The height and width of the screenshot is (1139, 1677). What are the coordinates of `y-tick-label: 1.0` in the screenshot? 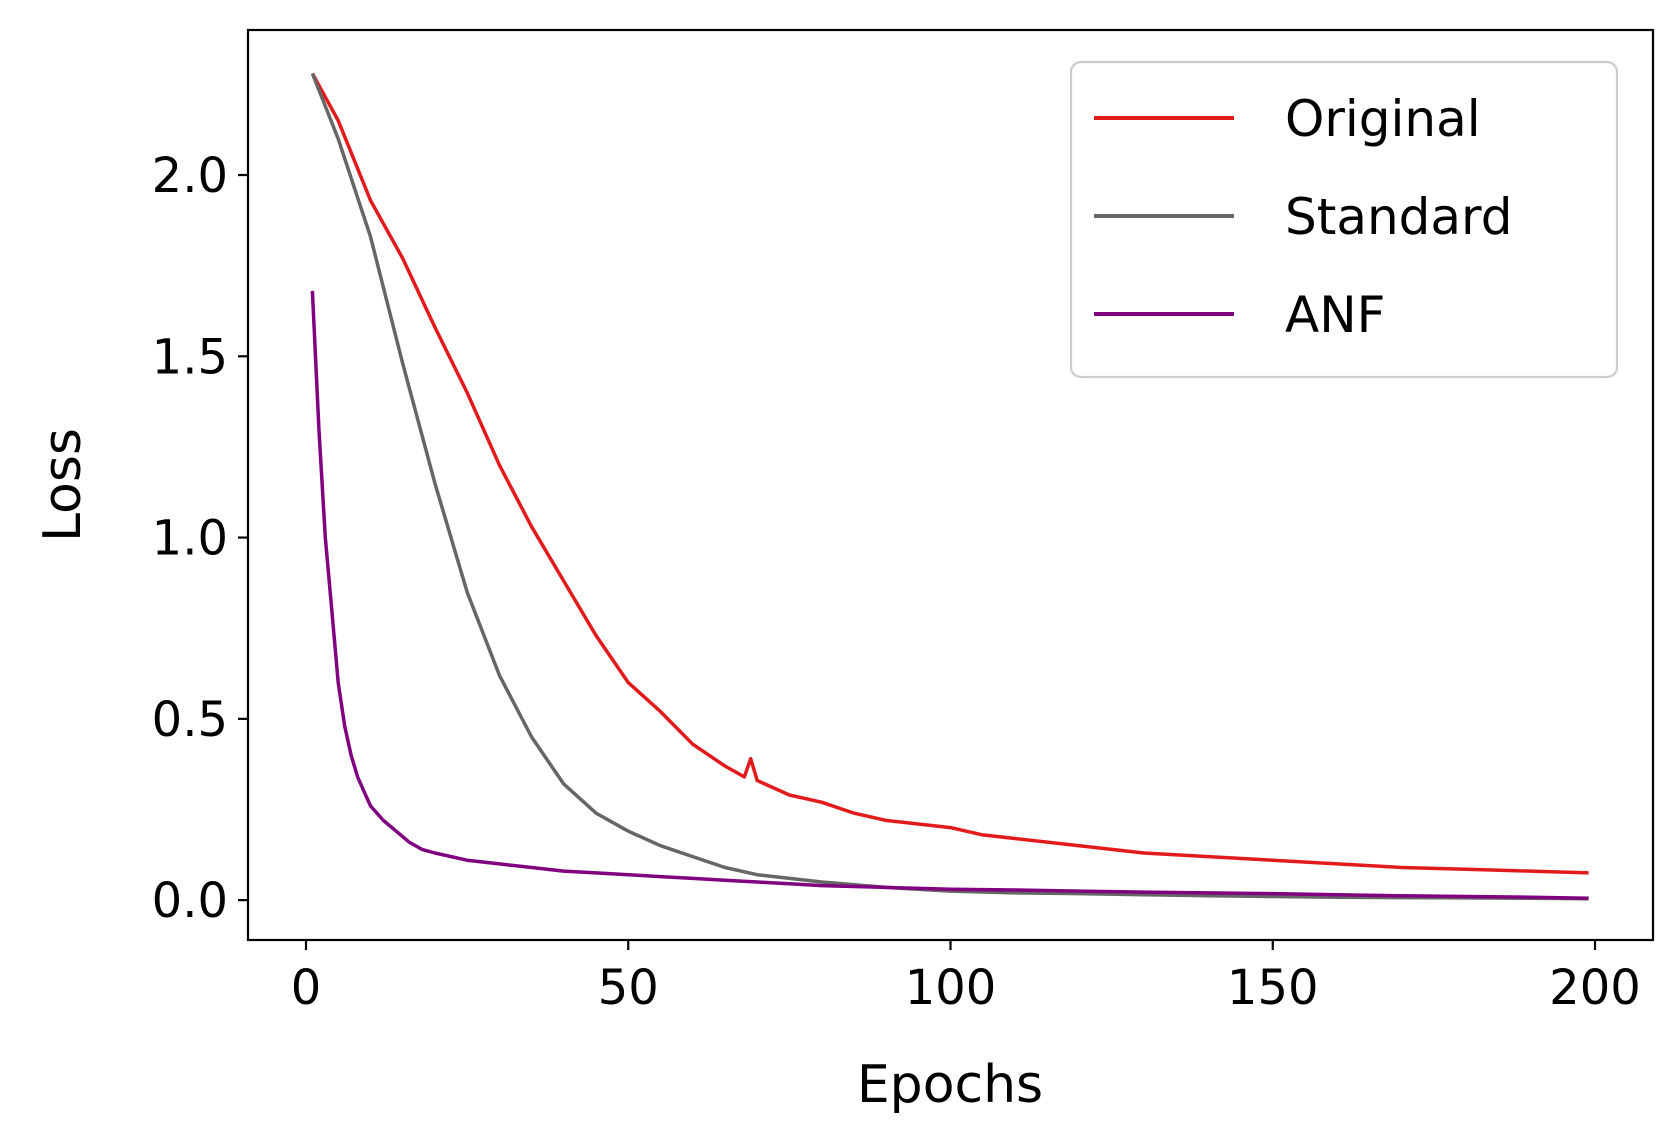 It's located at (190, 539).